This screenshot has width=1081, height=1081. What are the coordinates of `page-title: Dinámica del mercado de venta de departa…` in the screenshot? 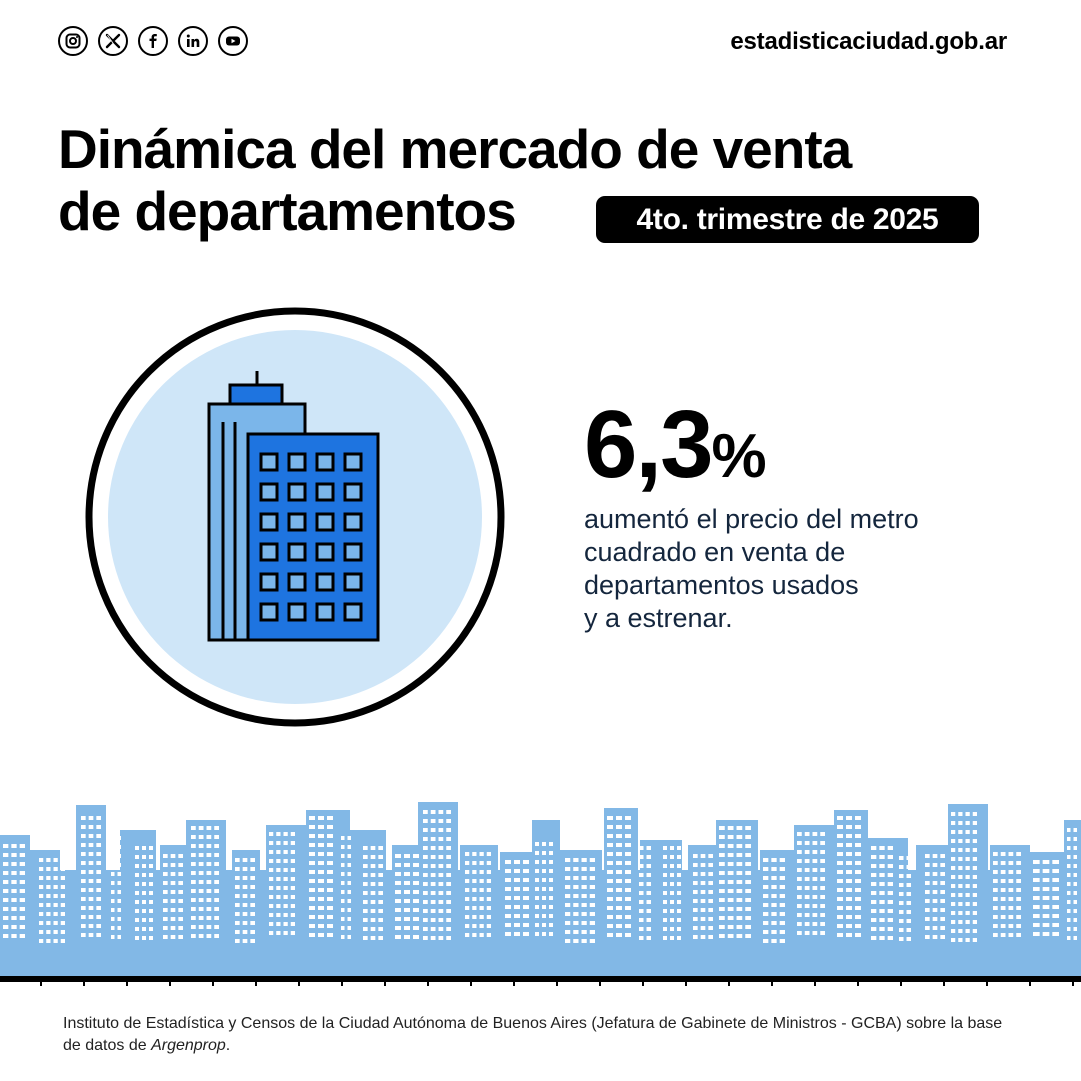 It's located at (455, 180).